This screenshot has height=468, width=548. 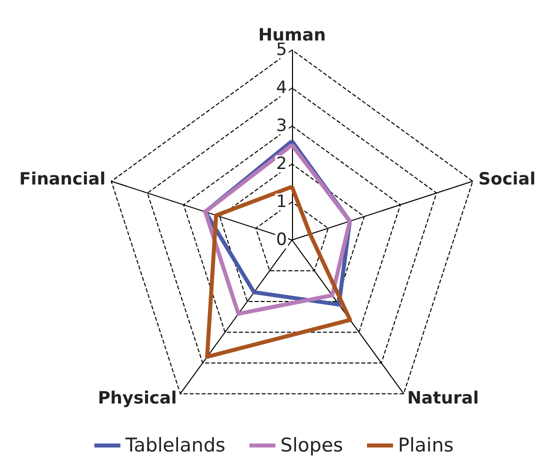 What do you see at coordinates (281, 126) in the screenshot?
I see `y-tick-label: 3` at bounding box center [281, 126].